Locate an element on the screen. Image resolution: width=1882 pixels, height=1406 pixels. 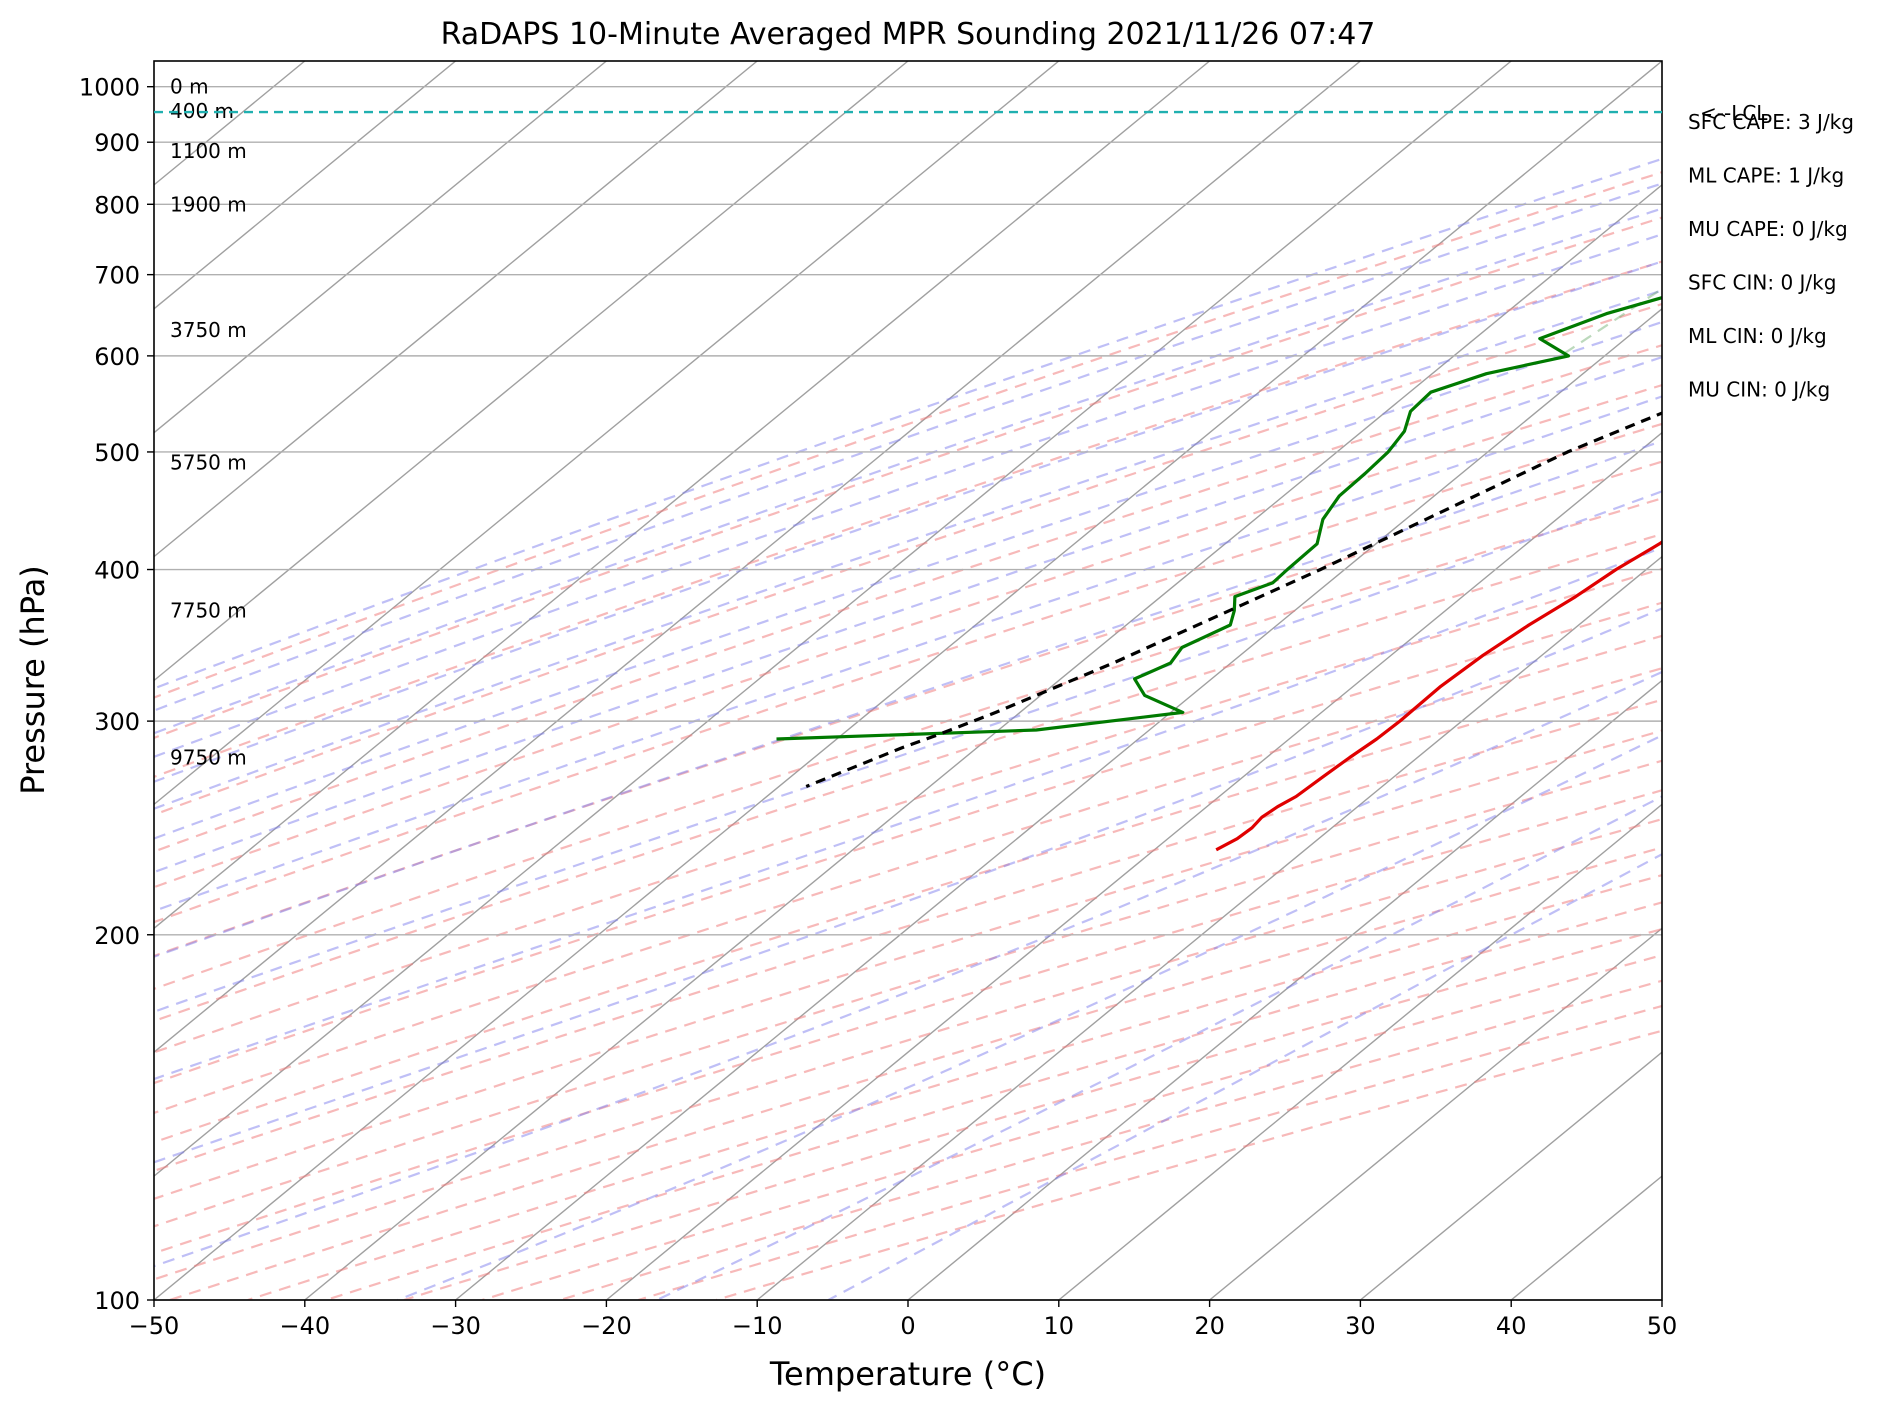
temperature-profile is located at coordinates (1438, 696).